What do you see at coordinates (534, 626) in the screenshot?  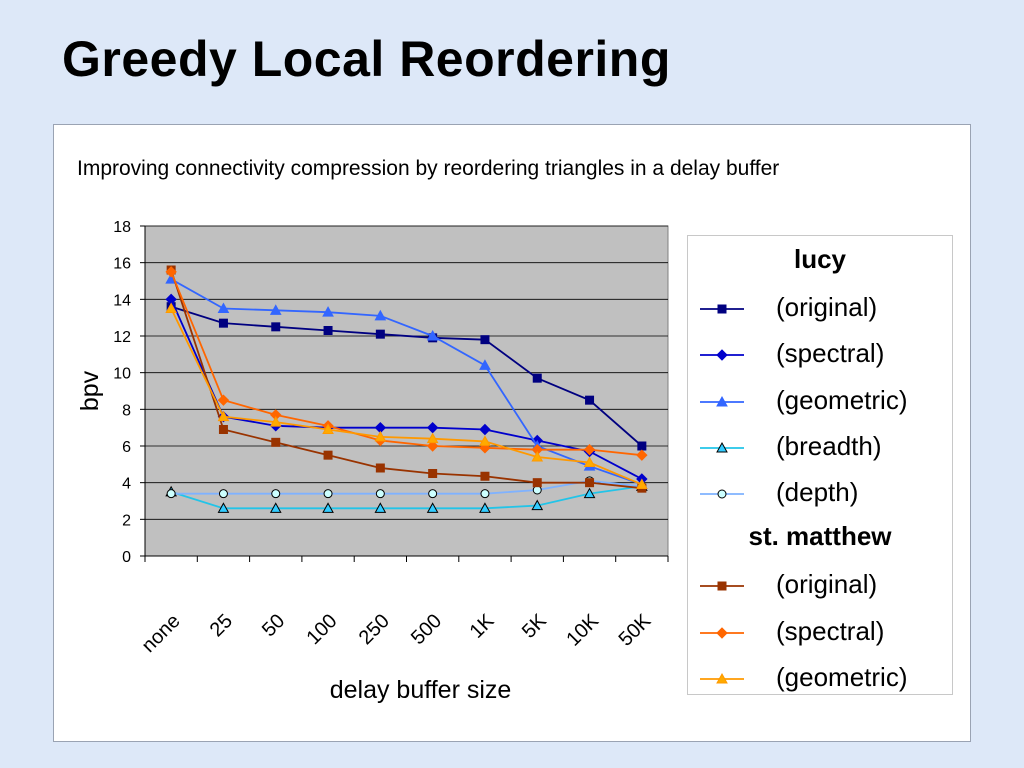 I see `x-tick-label: 5K` at bounding box center [534, 626].